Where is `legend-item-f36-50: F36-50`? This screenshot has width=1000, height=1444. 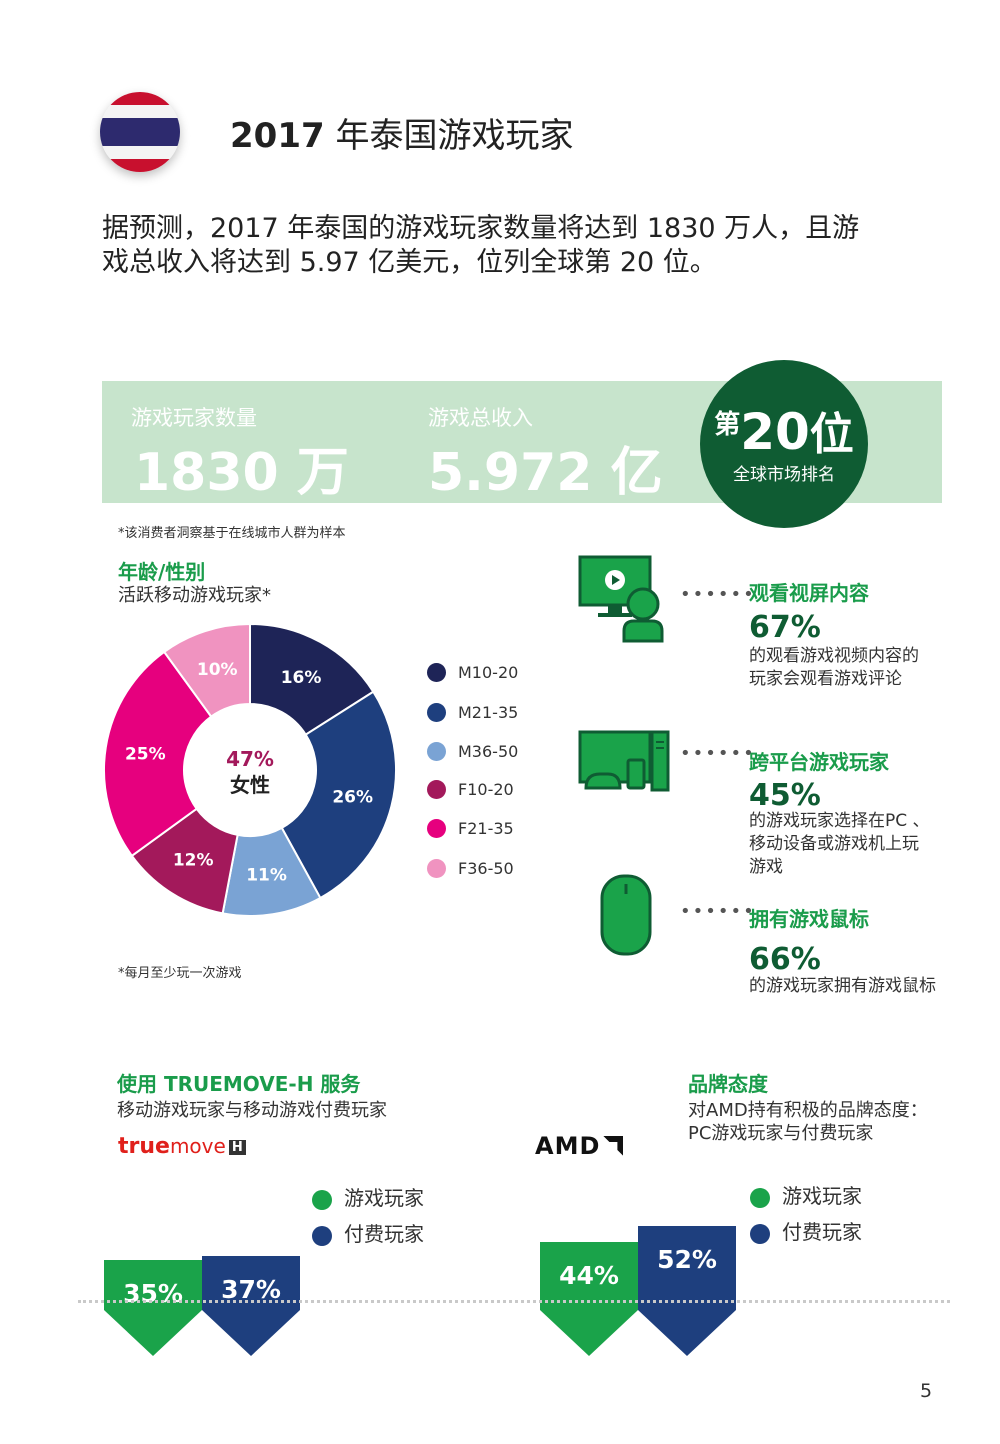 legend-item-f36-50: F36-50 is located at coordinates (470, 869).